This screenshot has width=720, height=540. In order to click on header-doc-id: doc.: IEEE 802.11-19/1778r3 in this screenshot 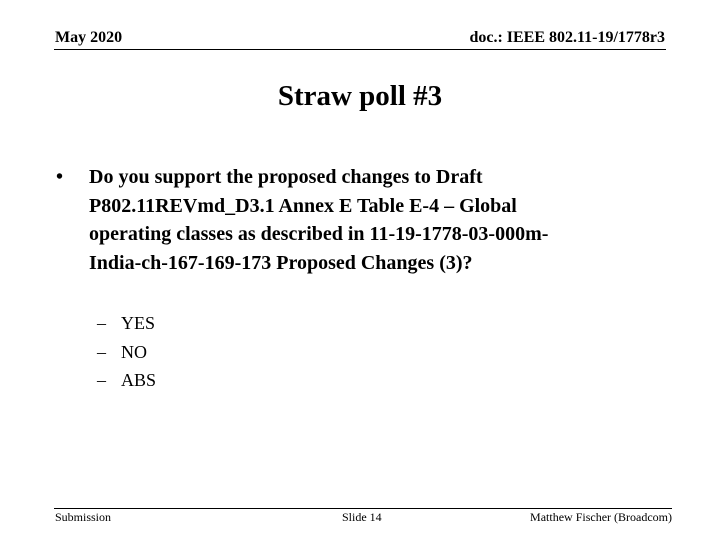, I will do `click(567, 37)`.